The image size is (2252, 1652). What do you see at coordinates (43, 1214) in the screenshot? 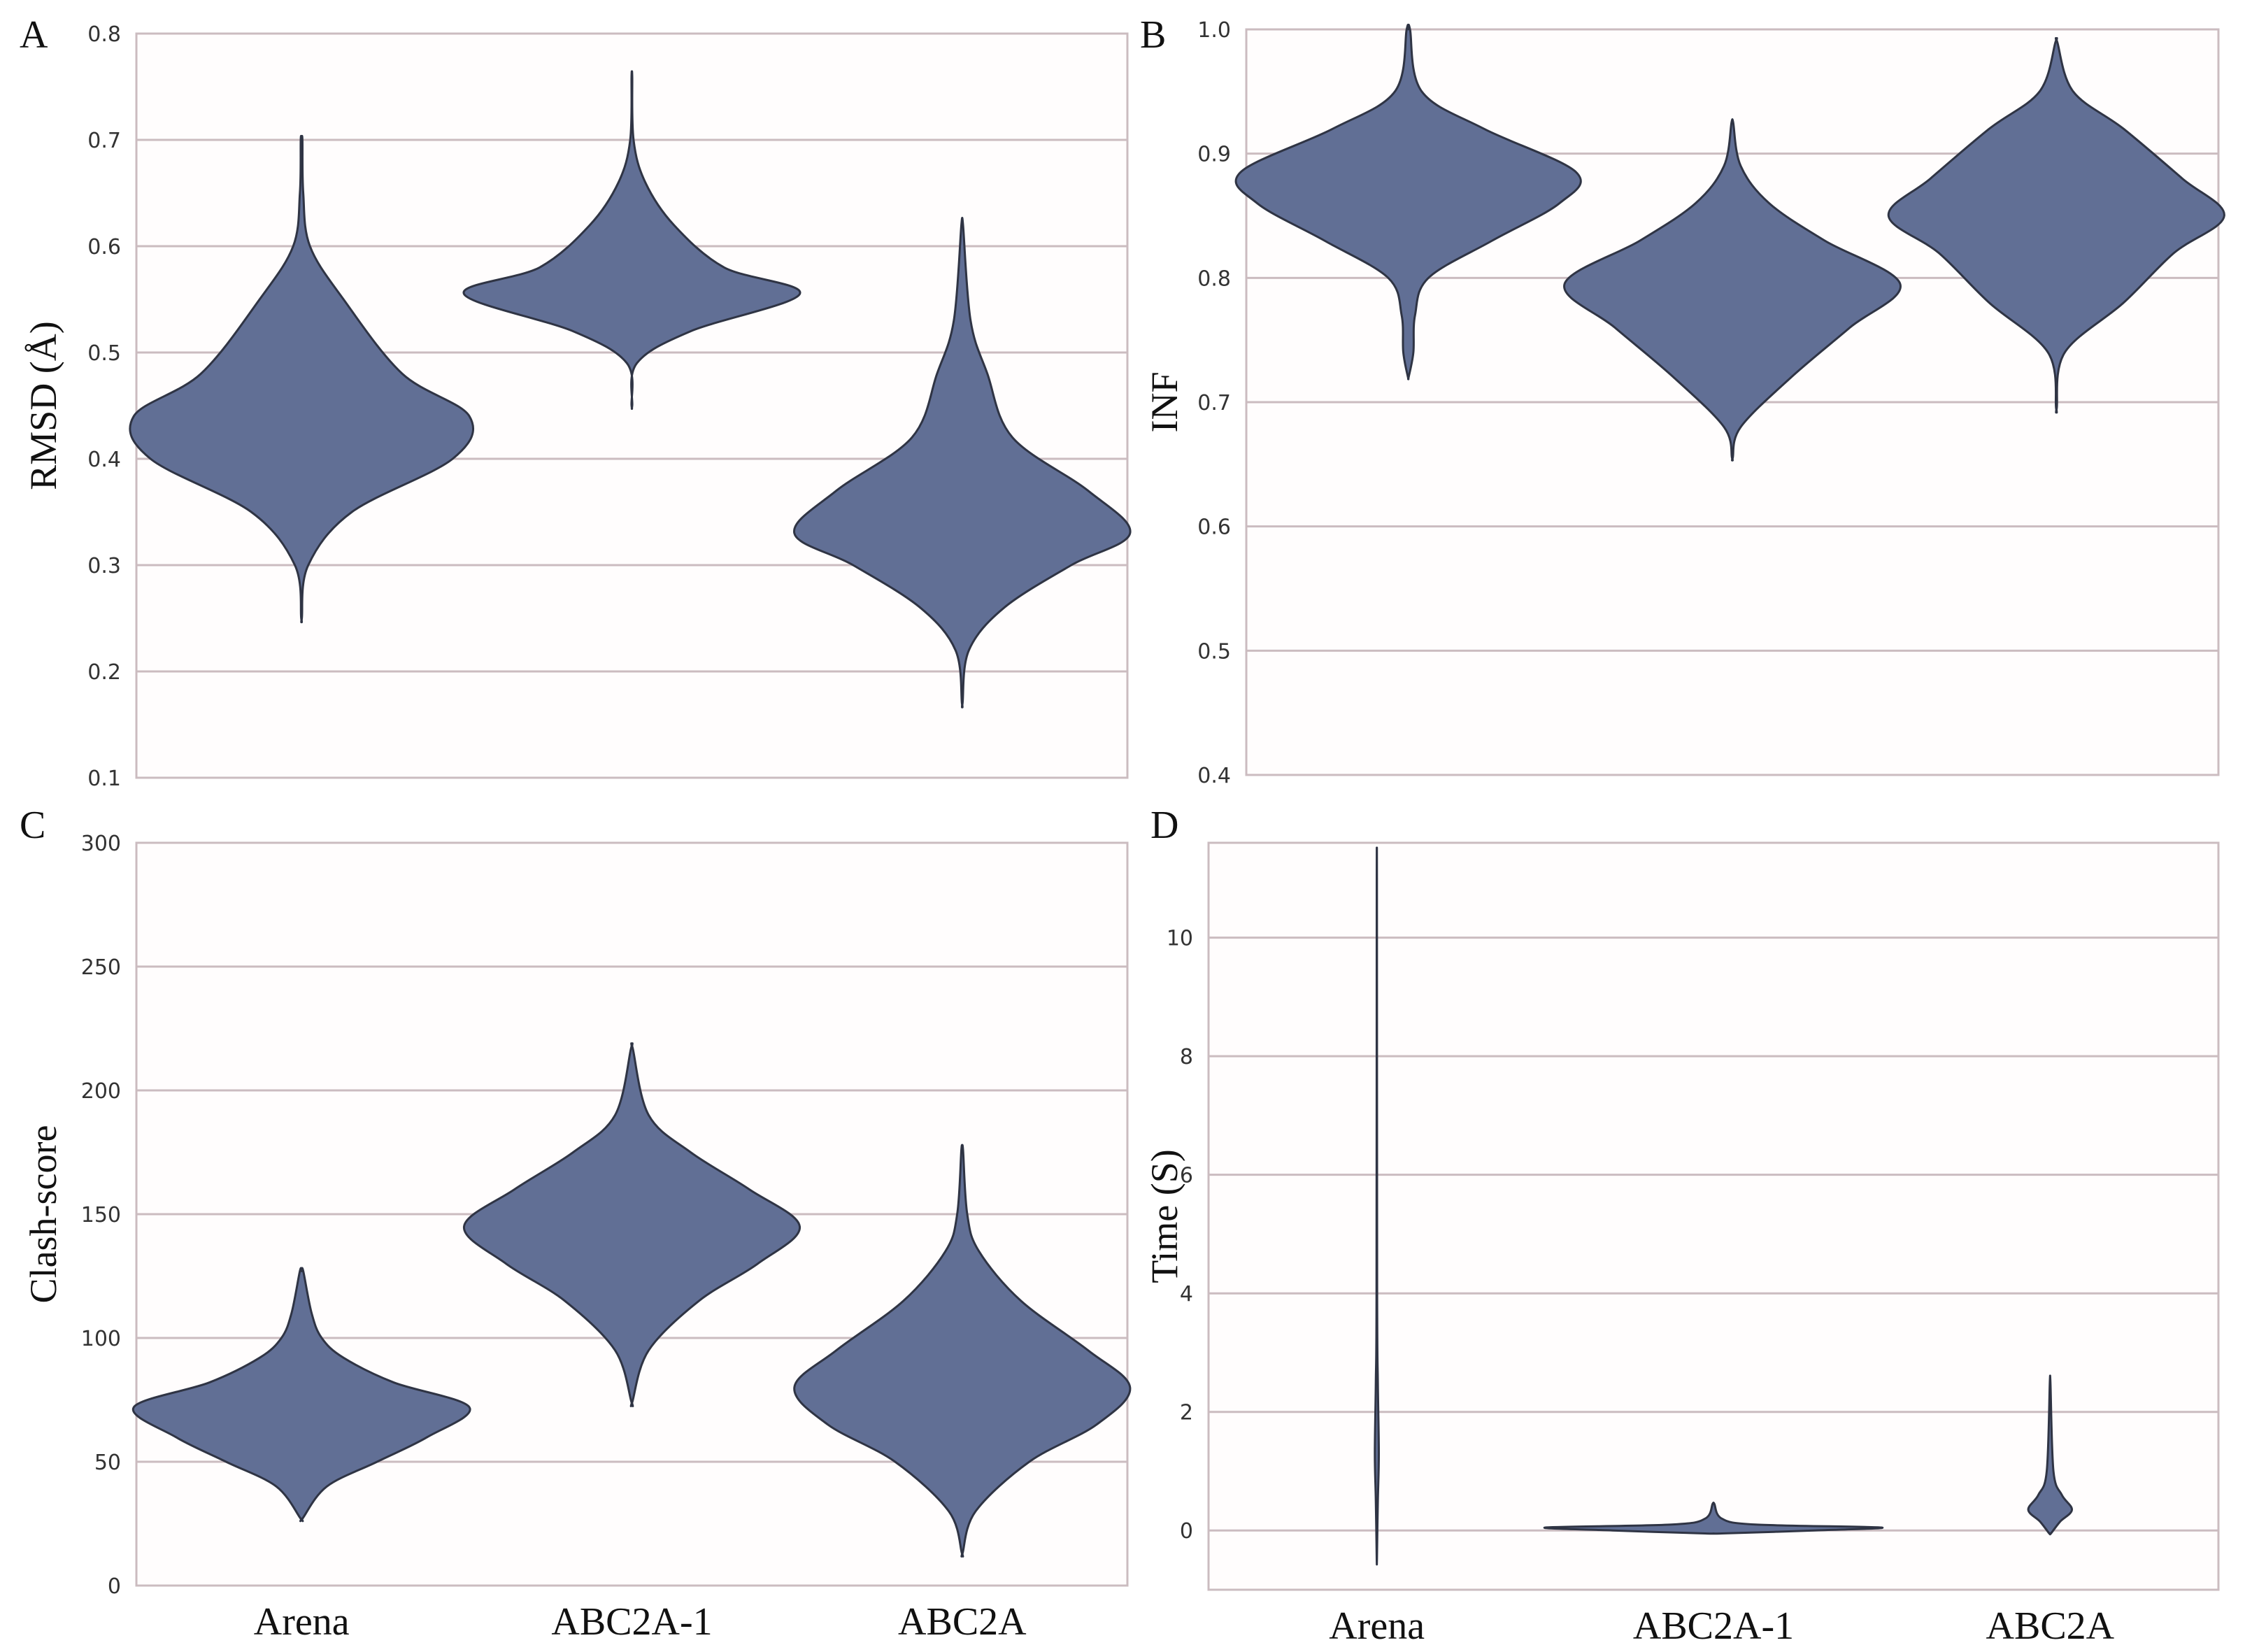
I see `y-axis-label: Clash-score` at bounding box center [43, 1214].